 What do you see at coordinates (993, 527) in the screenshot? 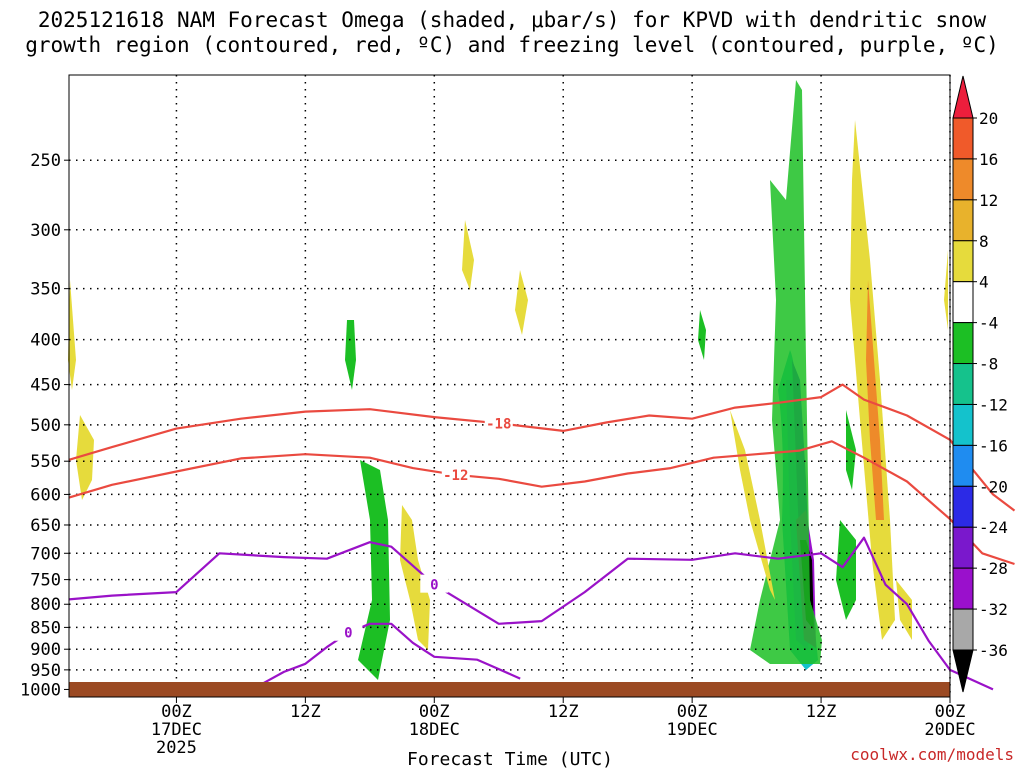
I see `colorbar-label-10: -24` at bounding box center [993, 527].